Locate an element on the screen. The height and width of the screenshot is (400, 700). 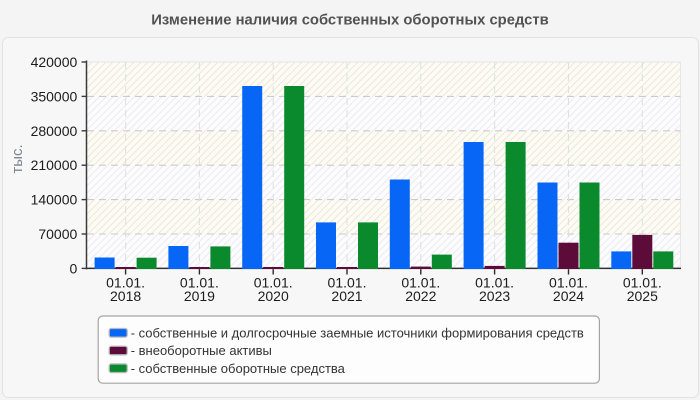
svg-text: 2018 is located at coordinates (125, 296).